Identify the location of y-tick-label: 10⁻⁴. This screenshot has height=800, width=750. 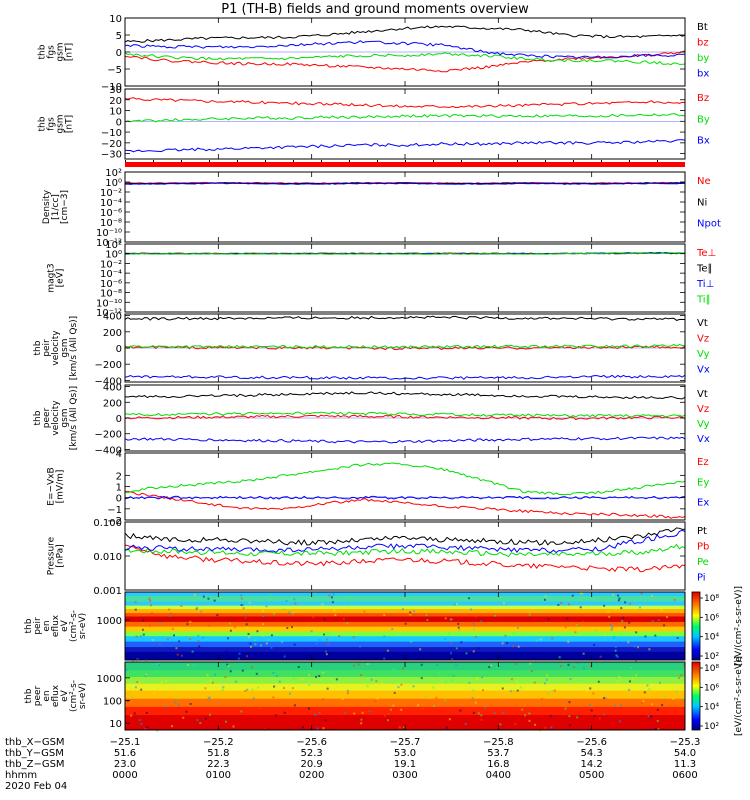
(111, 203).